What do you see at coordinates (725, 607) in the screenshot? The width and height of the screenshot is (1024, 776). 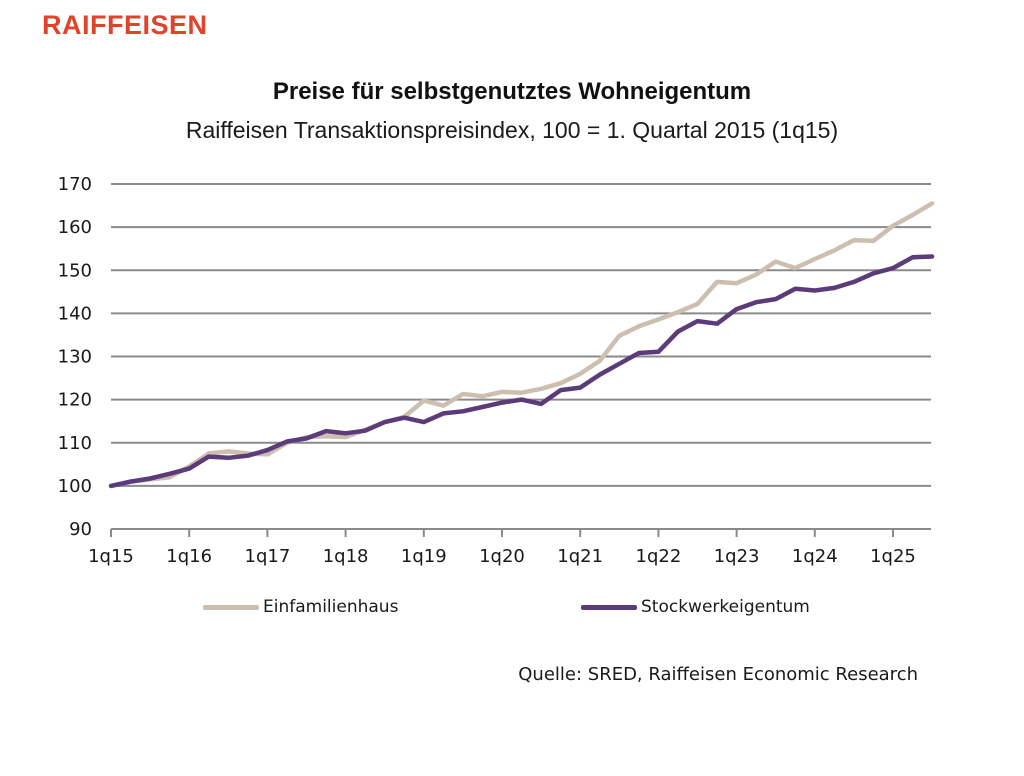 I see `legend-label-stockwerkeigentum: Stockwerkeigentum` at bounding box center [725, 607].